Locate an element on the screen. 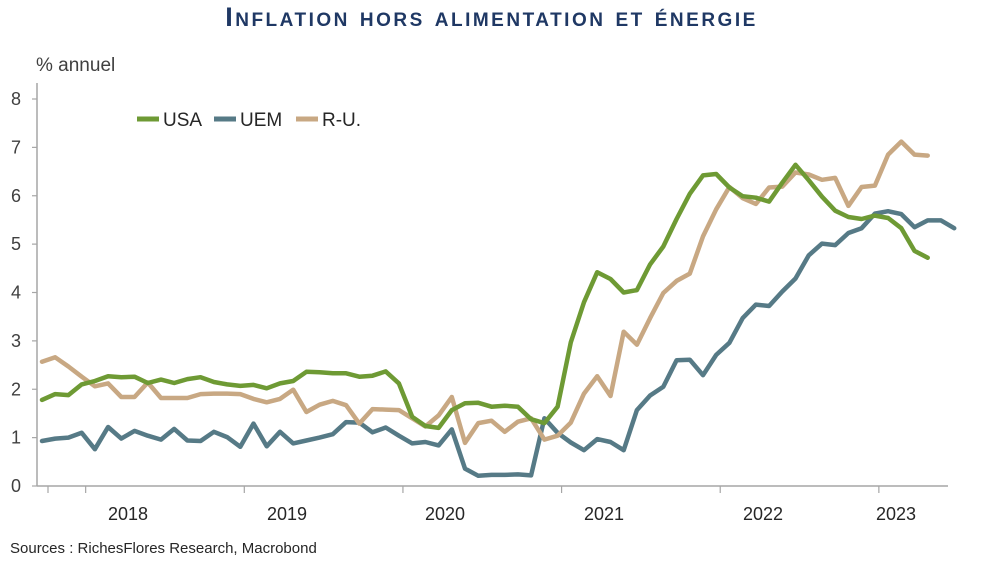  y-tick-label: 7 is located at coordinates (16, 147).